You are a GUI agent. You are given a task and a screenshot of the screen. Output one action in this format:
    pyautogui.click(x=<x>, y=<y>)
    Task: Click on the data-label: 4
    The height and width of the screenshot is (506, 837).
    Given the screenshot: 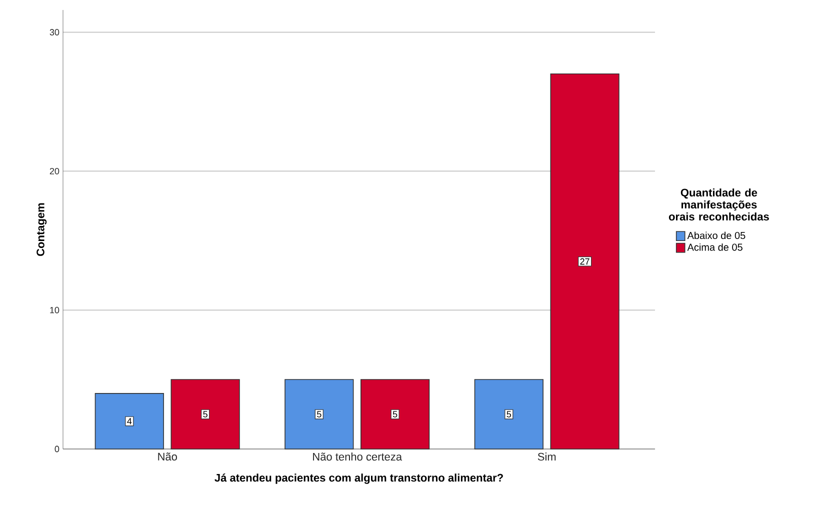 What is the action you would take?
    pyautogui.click(x=129, y=421)
    